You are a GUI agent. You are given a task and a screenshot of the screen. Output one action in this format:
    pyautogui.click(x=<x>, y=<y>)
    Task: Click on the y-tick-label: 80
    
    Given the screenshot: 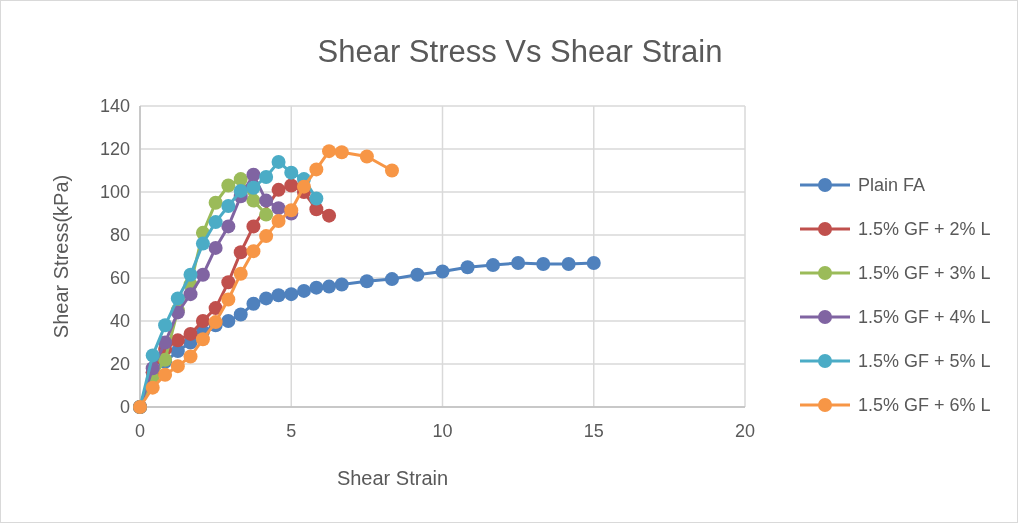 What is the action you would take?
    pyautogui.click(x=119, y=235)
    